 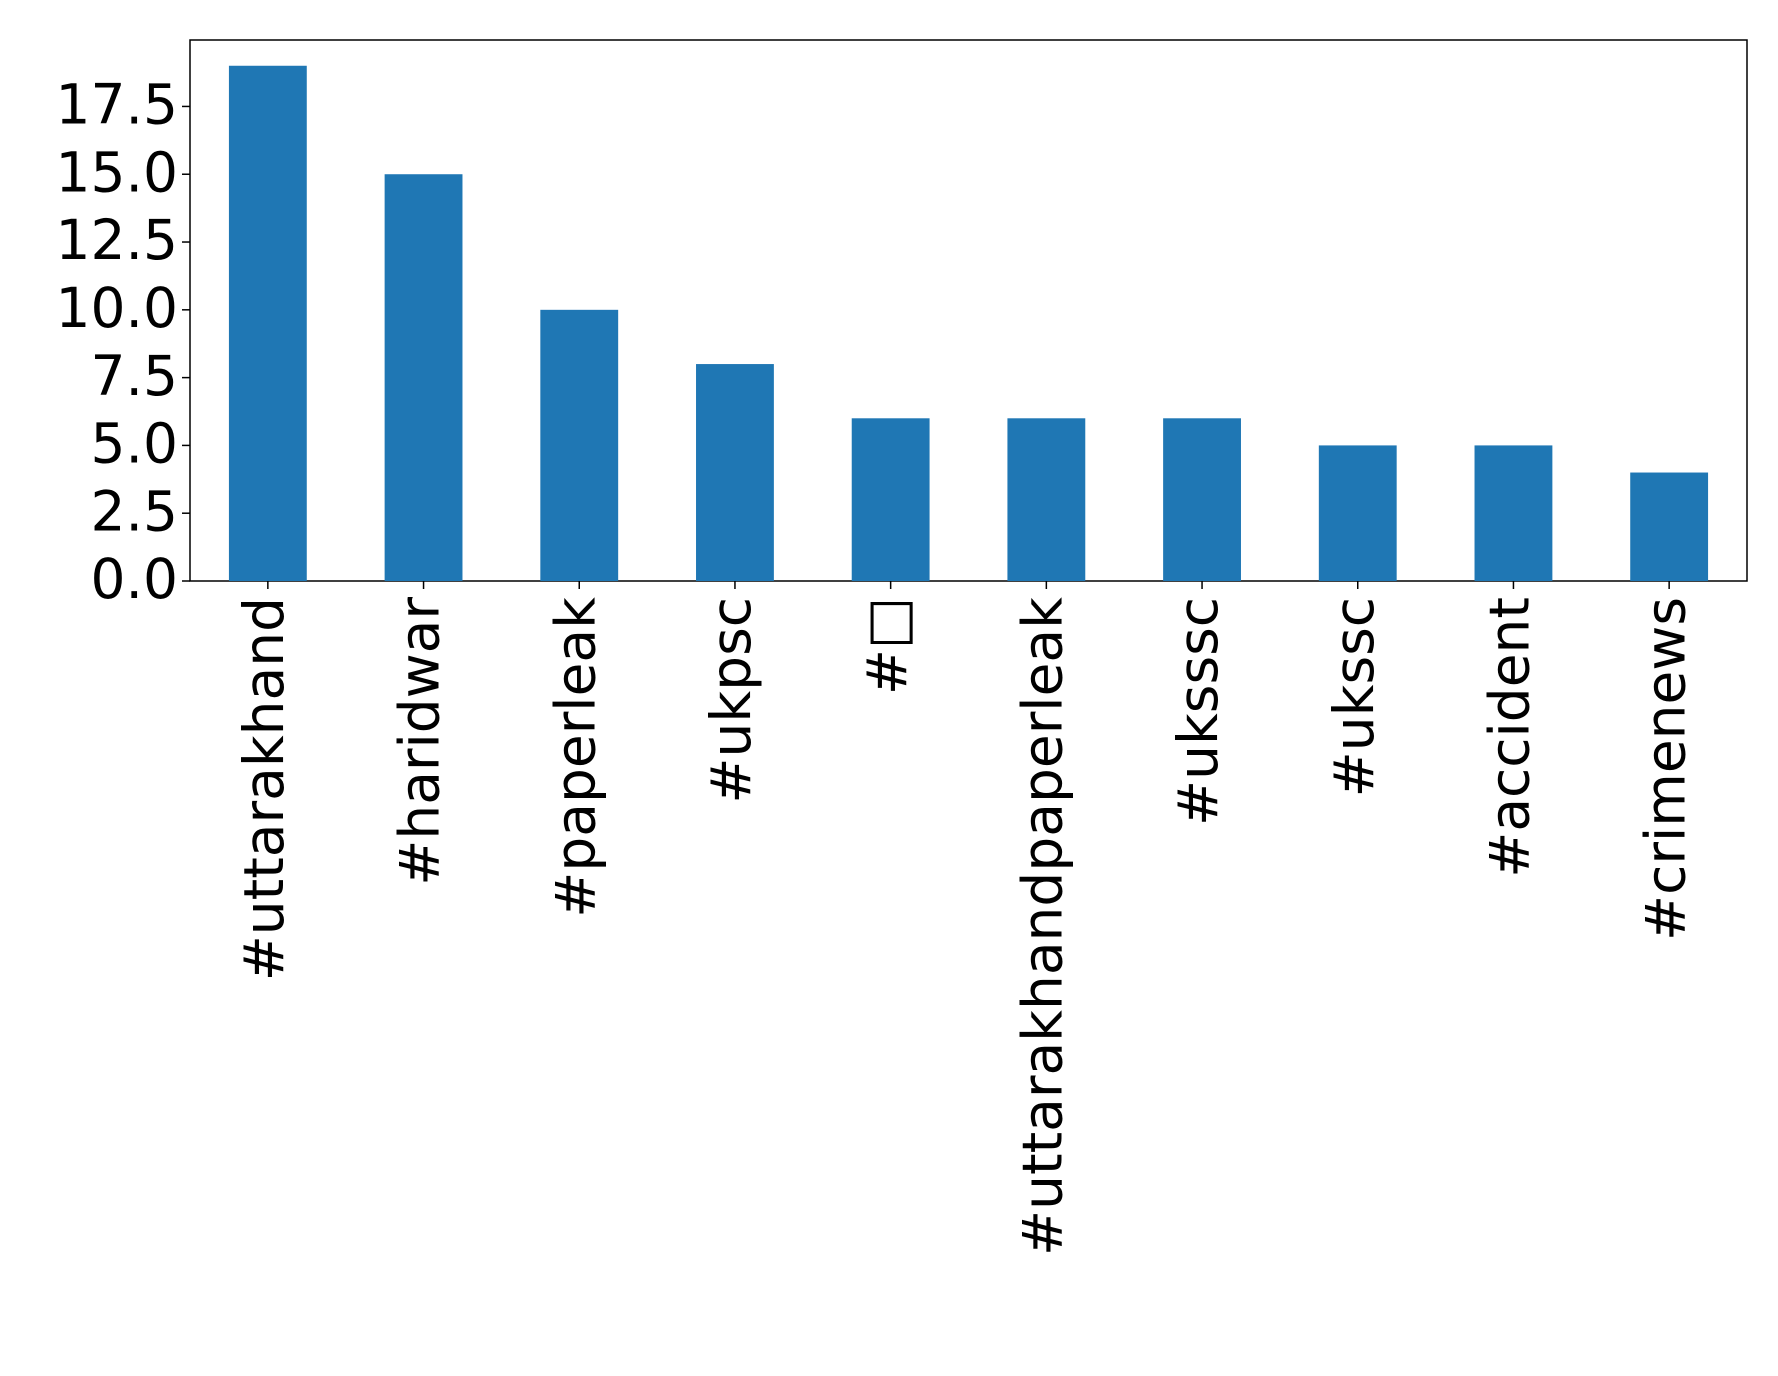 I want to click on y-tick-label: 17.5, so click(x=117, y=105).